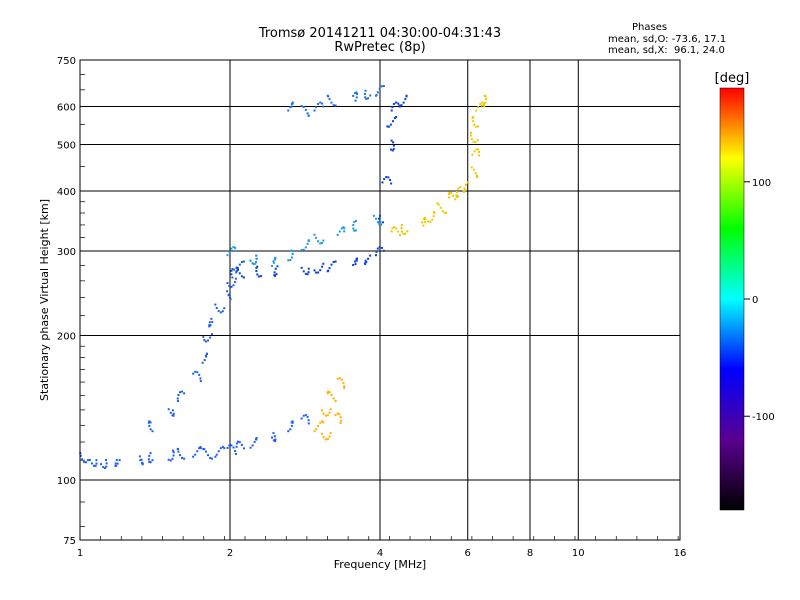 The width and height of the screenshot is (800, 600). What do you see at coordinates (382, 547) in the screenshot?
I see `x-axis: 1 2 4 6 8 10 16` at bounding box center [382, 547].